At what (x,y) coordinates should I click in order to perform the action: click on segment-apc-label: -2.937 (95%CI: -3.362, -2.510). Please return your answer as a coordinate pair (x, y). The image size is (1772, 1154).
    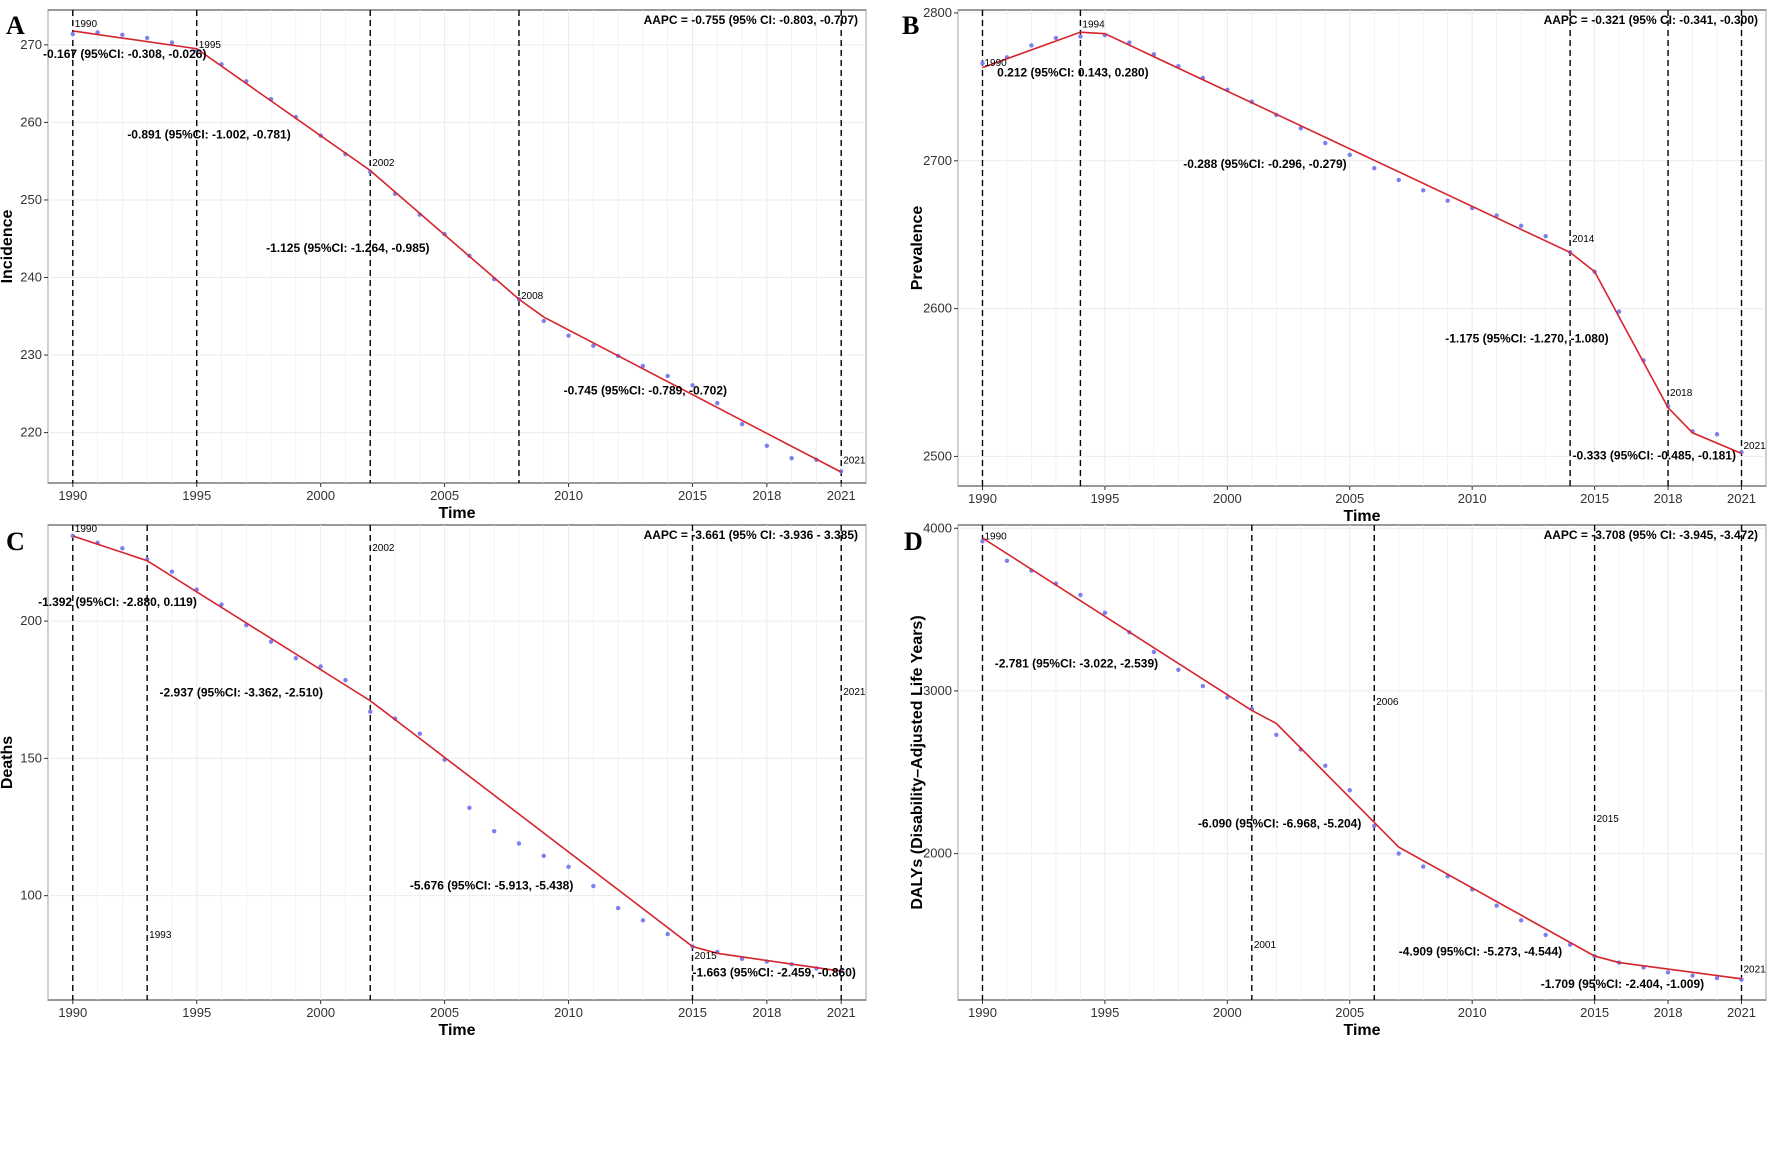
    Looking at the image, I should click on (241, 693).